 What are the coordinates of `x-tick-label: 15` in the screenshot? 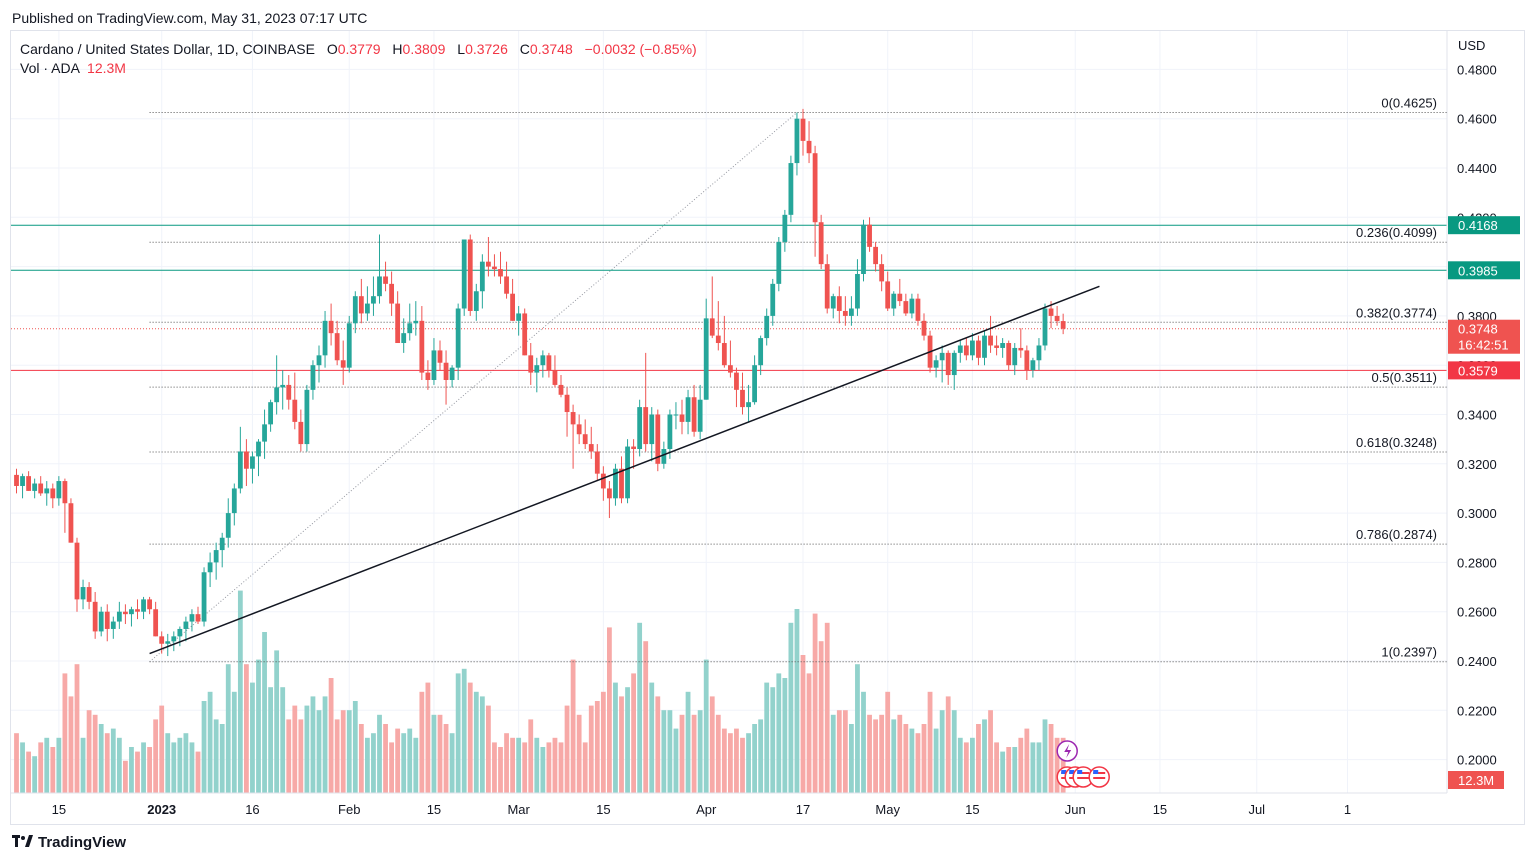 It's located at (1160, 809).